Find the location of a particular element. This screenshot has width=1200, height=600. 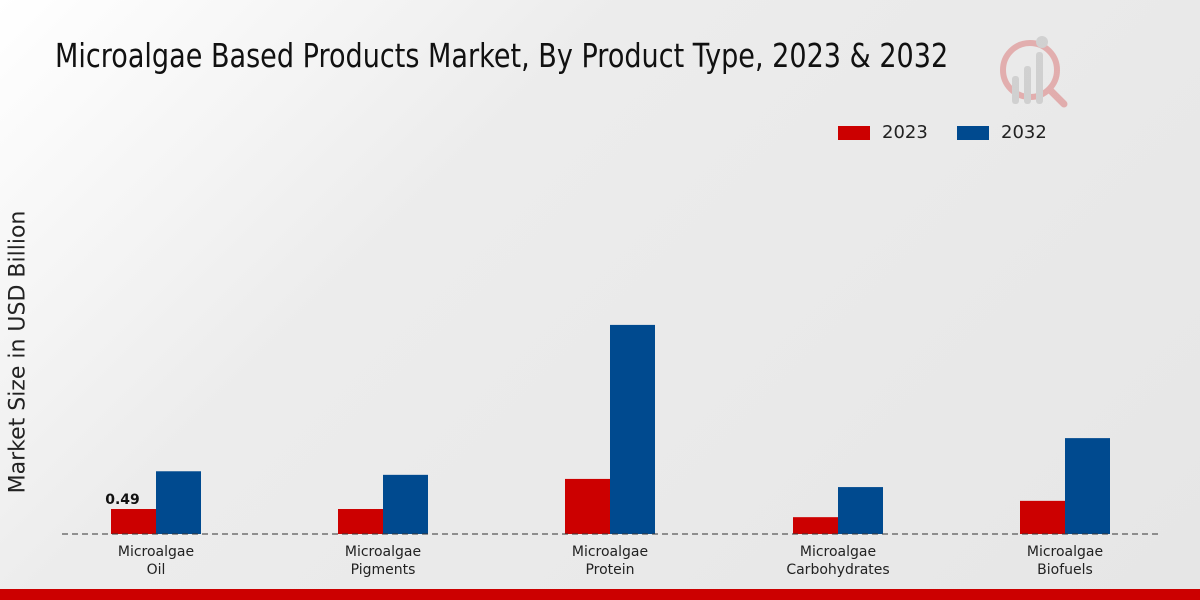

legend-label-2032: 2032 is located at coordinates (1024, 132).